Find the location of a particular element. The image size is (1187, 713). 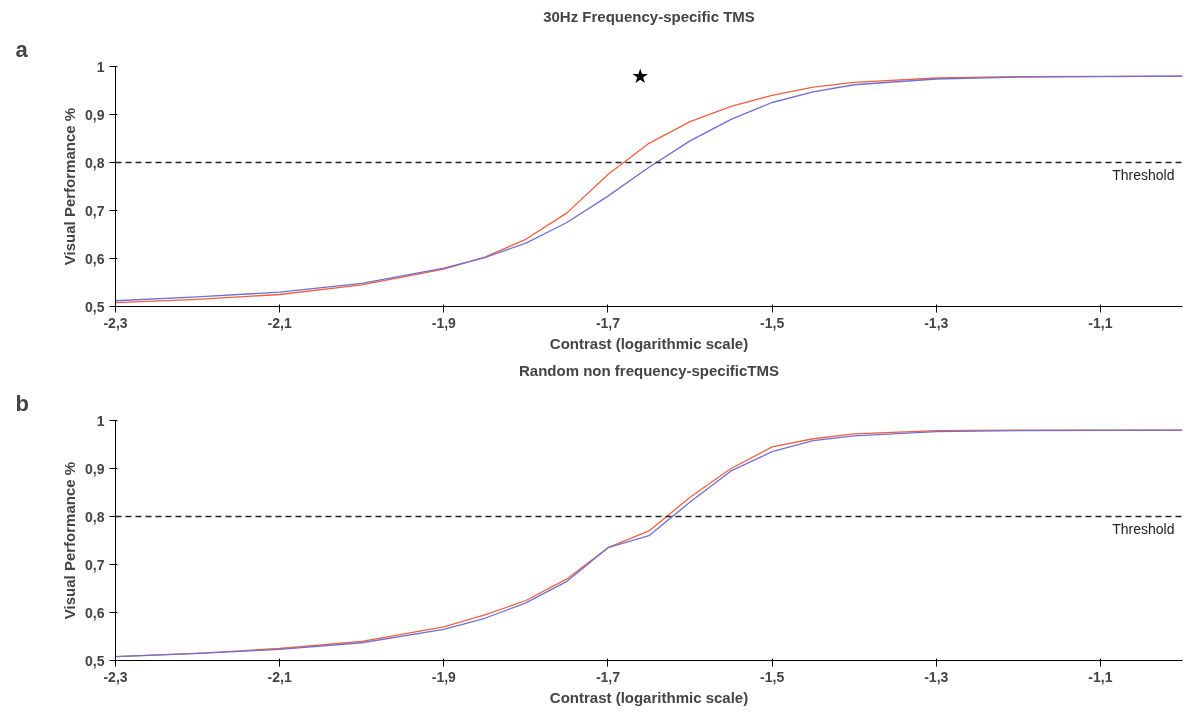

annotation: ★ is located at coordinates (640, 76).